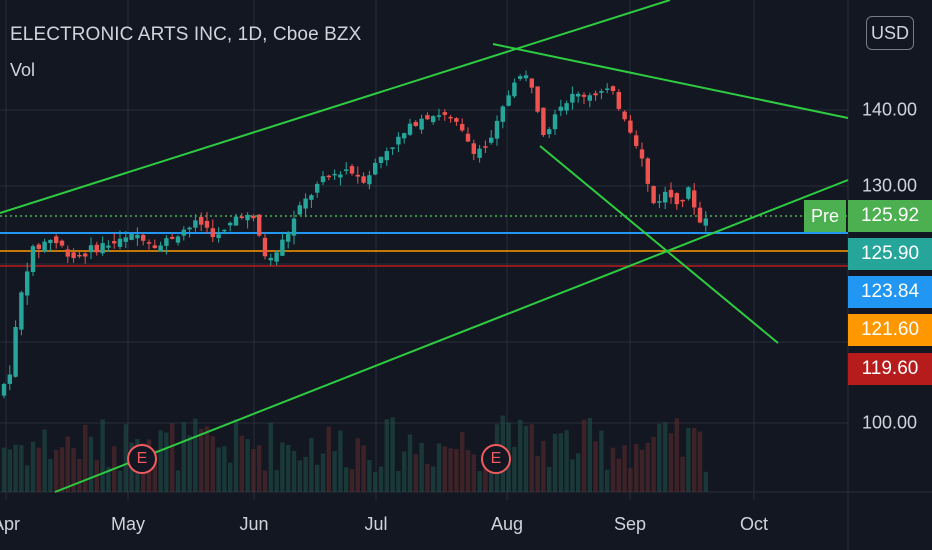 The height and width of the screenshot is (550, 932). What do you see at coordinates (128, 524) in the screenshot?
I see `x-tick-label: May` at bounding box center [128, 524].